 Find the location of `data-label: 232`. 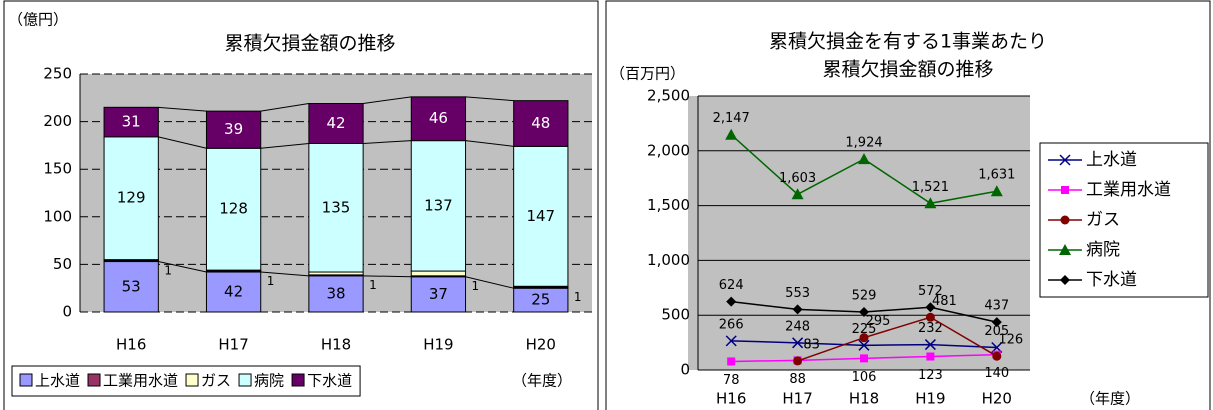

data-label: 232 is located at coordinates (930, 328).